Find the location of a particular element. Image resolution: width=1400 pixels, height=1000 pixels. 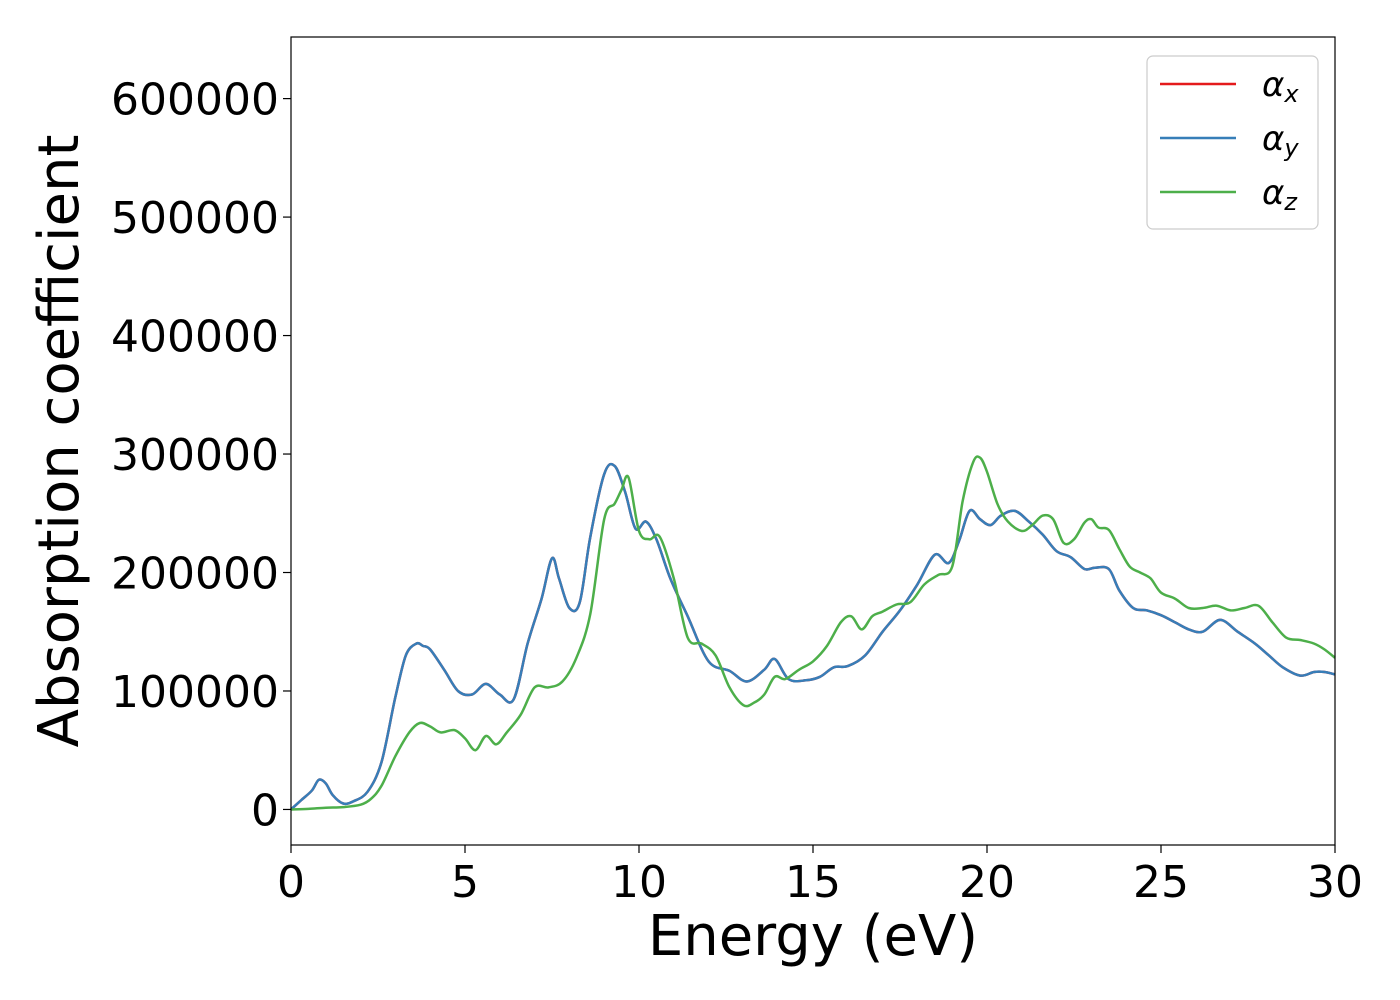

y-tick-label: 200000 is located at coordinates (195, 574).